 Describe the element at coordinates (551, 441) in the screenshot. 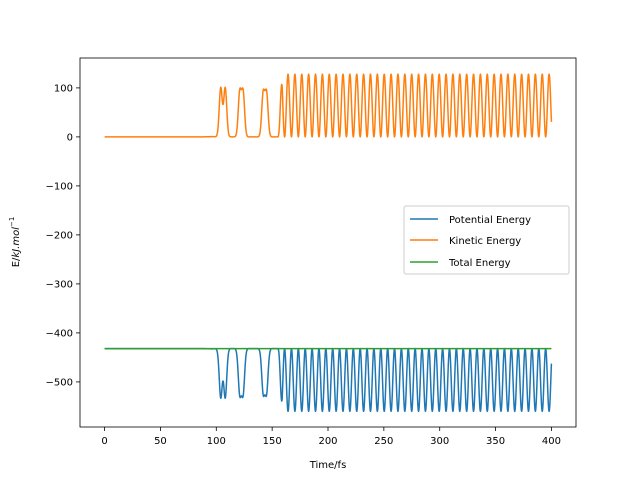

I see `x-tick-label: 400` at that location.